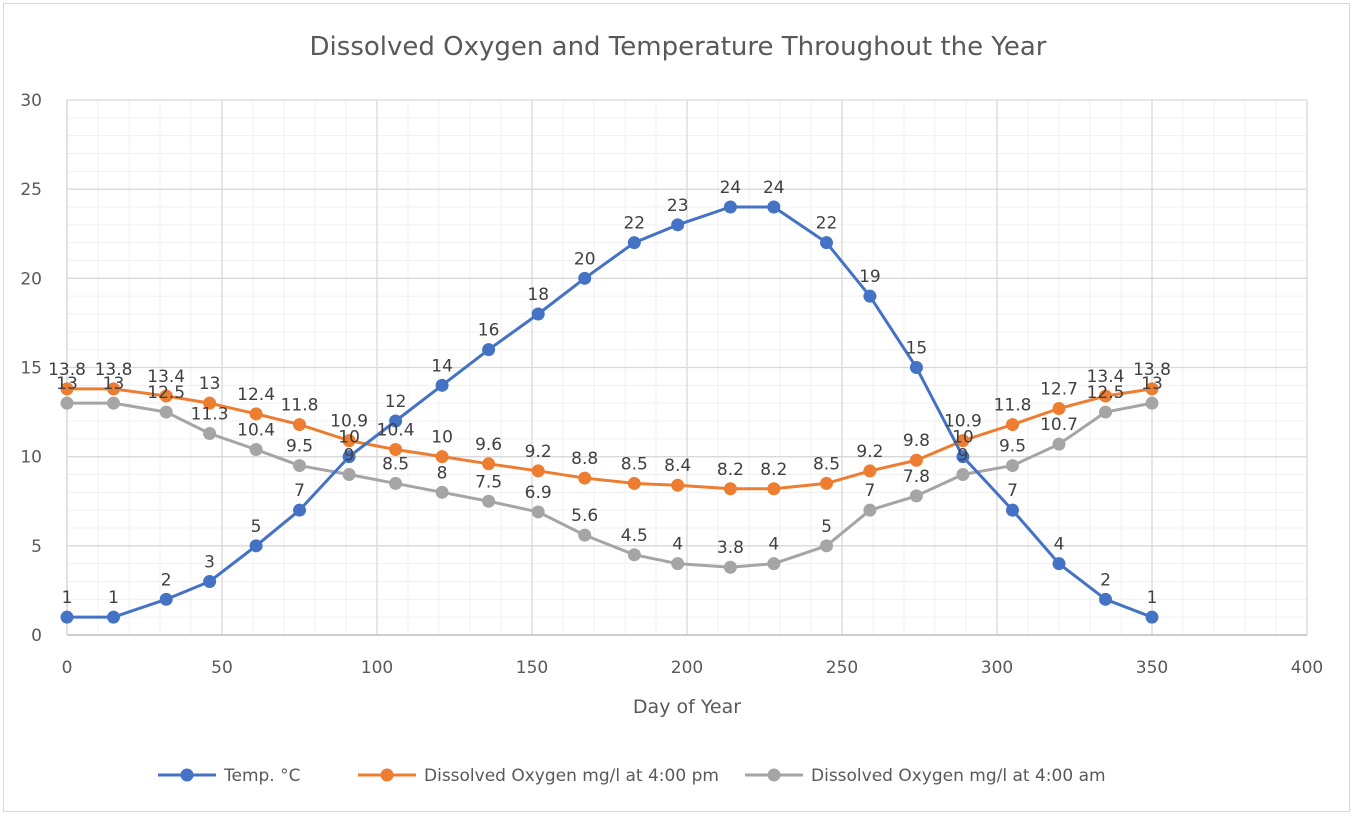 Image resolution: width=1356 pixels, height=818 pixels. Describe the element at coordinates (774, 188) in the screenshot. I see `series-0-data-label: 24` at that location.